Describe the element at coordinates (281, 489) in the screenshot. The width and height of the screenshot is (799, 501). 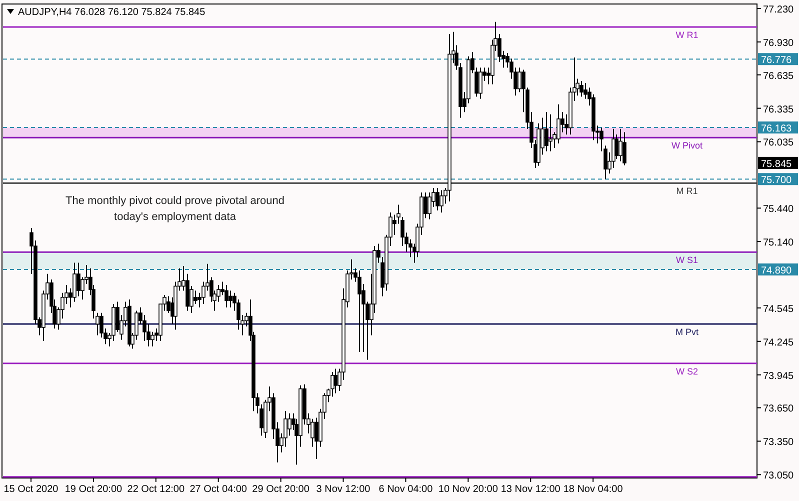
I see `x-tick-label: 29 Oct 20:00` at that location.